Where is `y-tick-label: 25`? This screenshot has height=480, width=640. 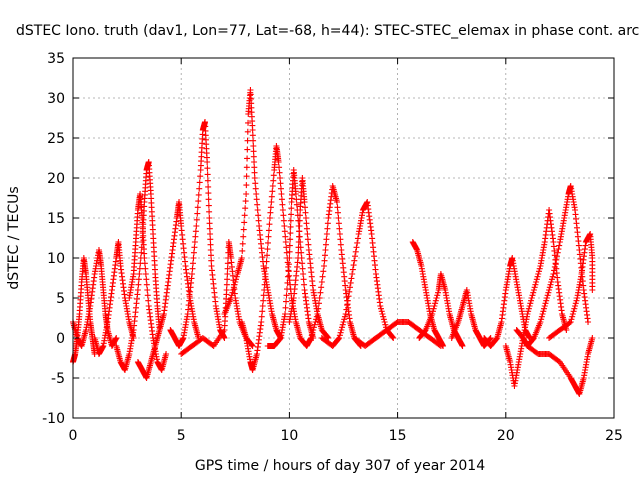
y-tick-label: 25 is located at coordinates (56, 139).